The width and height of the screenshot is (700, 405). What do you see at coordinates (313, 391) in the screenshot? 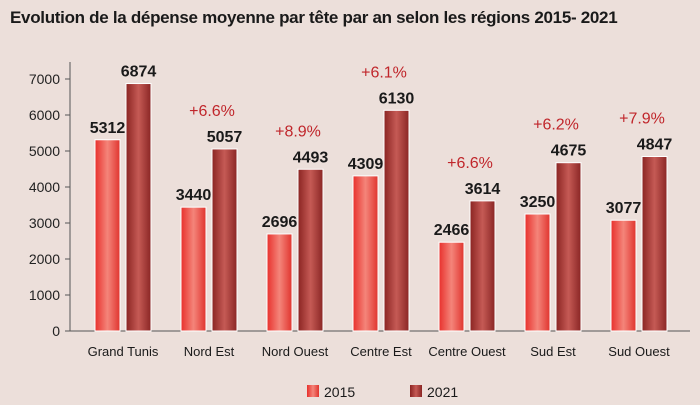
I see `legend-swatch-2015` at bounding box center [313, 391].